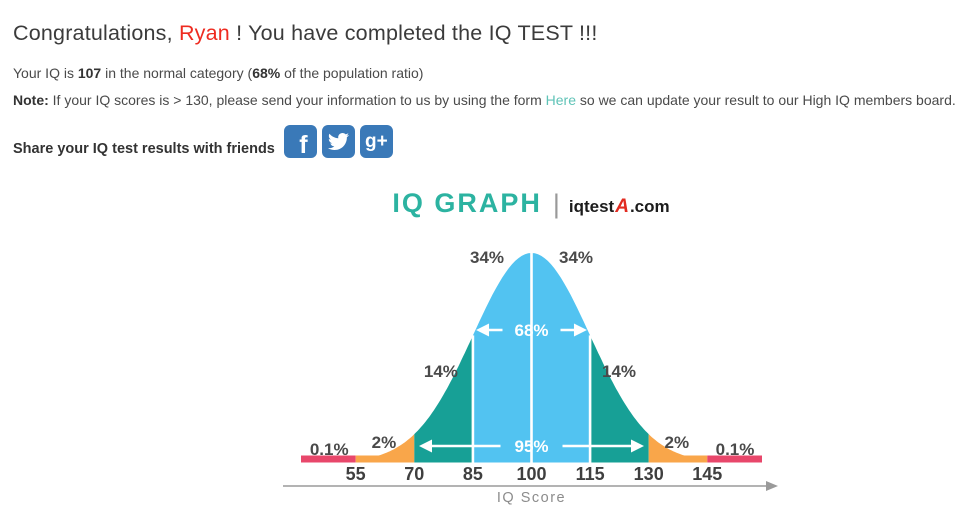 The height and width of the screenshot is (519, 980). I want to click on share-label: Share your IQ test results with friends, so click(144, 149).